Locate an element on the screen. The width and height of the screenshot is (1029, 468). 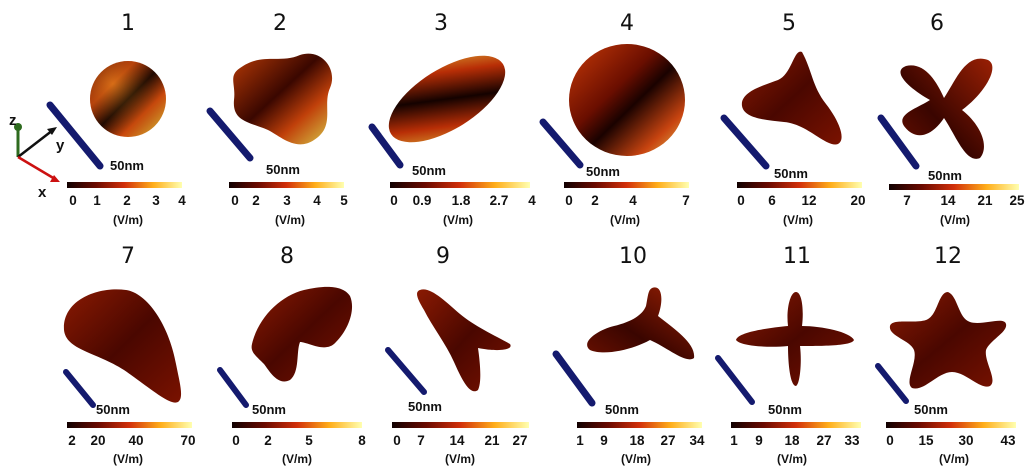
x-axis is located at coordinates (36, 168).